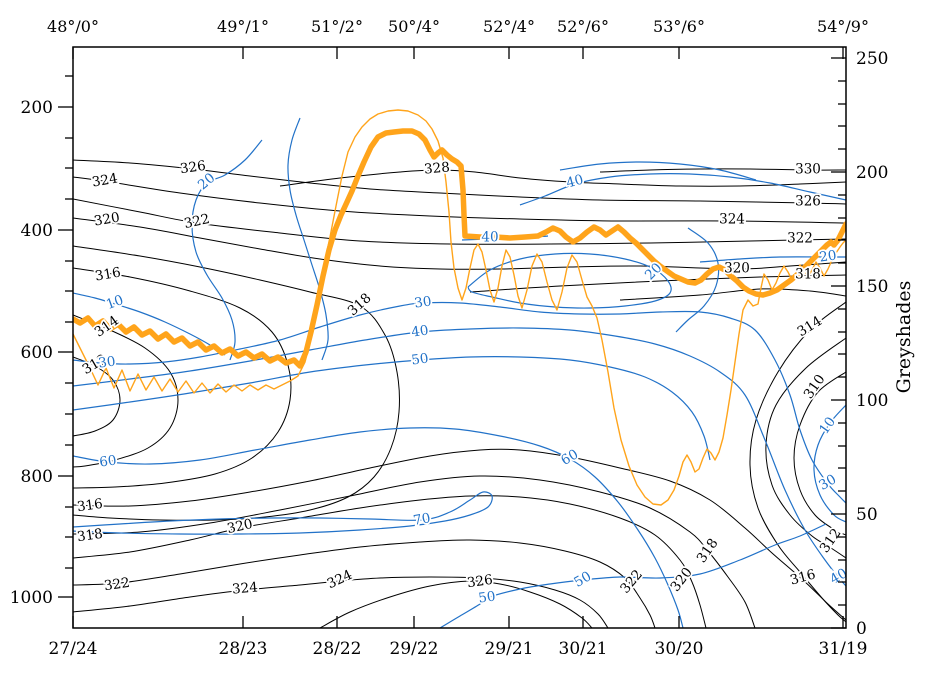  Describe the element at coordinates (37, 108) in the screenshot. I see `left-axis-label: 200` at that location.